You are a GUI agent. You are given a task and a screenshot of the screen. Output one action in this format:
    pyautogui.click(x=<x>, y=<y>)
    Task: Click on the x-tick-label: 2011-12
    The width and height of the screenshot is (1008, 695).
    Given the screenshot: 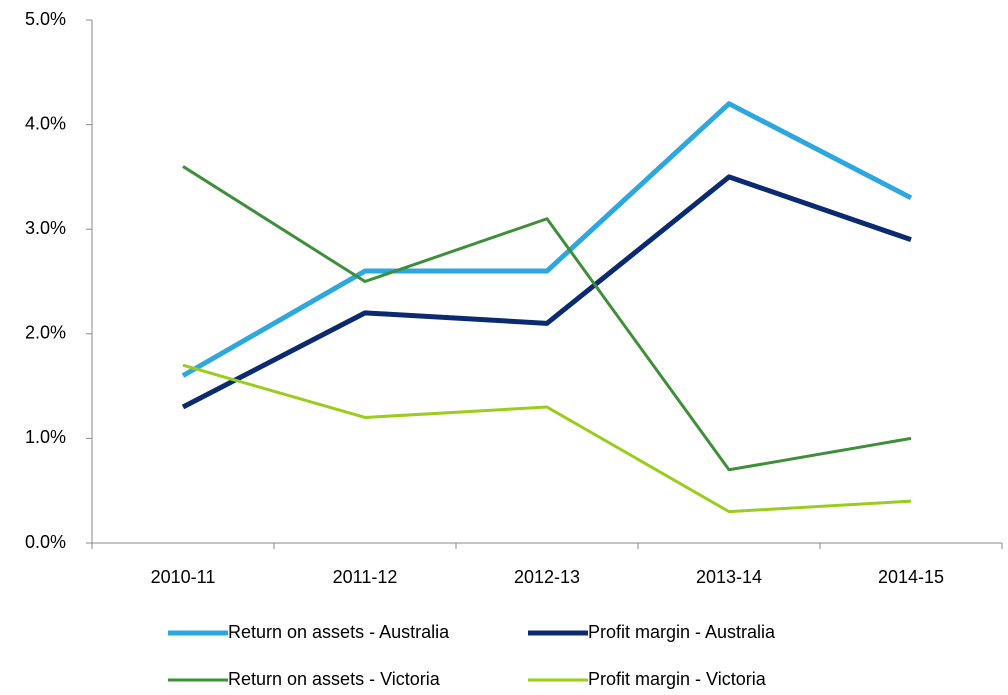 What is the action you would take?
    pyautogui.click(x=365, y=577)
    